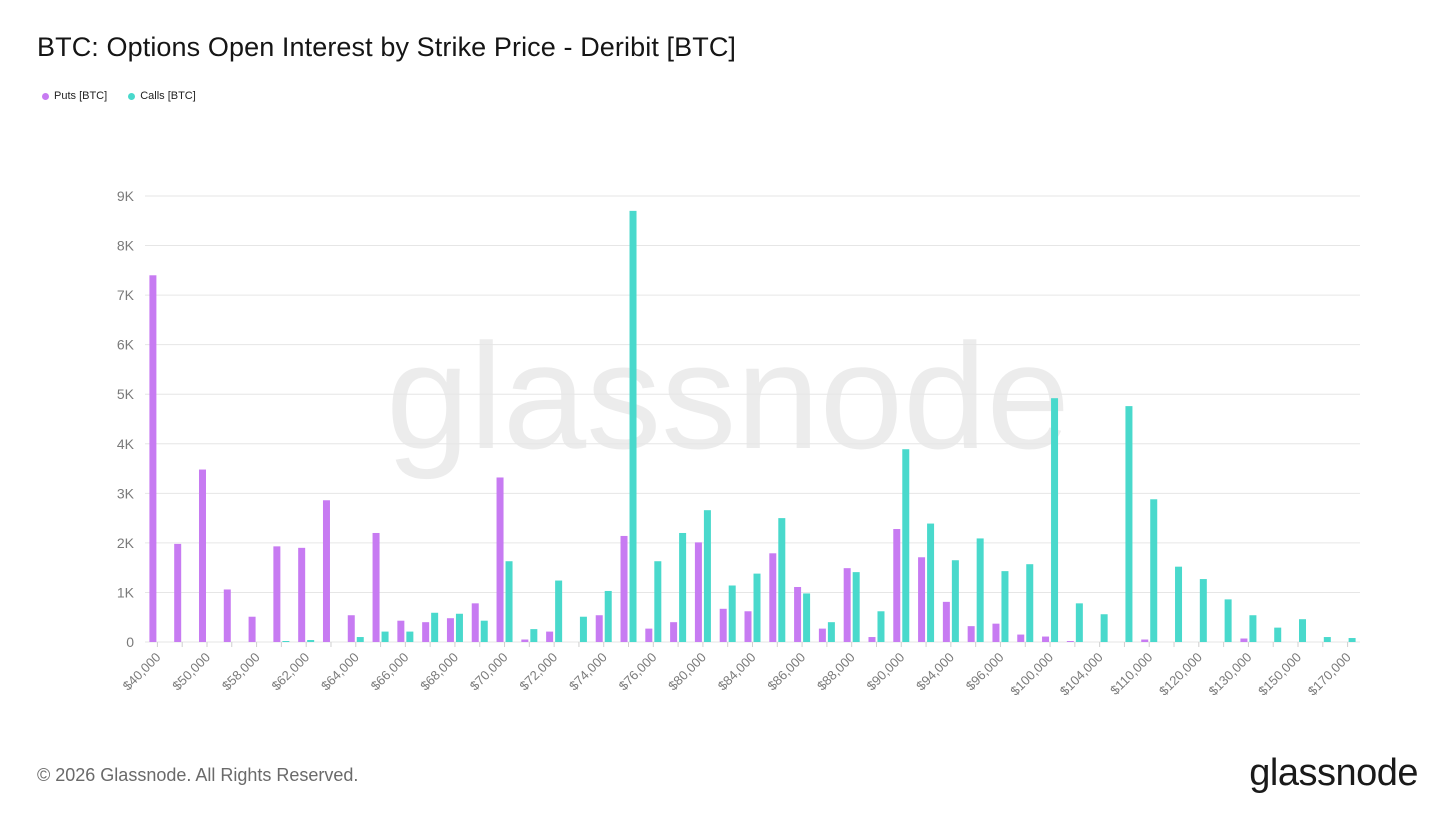 Image resolution: width=1456 pixels, height=819 pixels. I want to click on x-tick-label: $86,000, so click(786, 672).